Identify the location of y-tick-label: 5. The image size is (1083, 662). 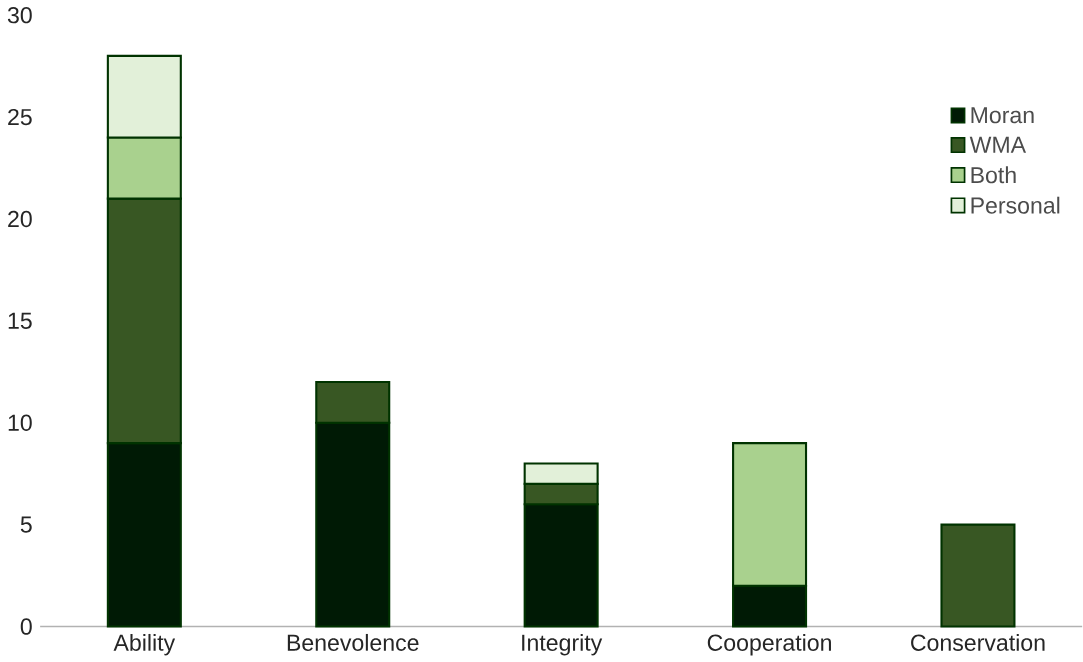
(26, 524).